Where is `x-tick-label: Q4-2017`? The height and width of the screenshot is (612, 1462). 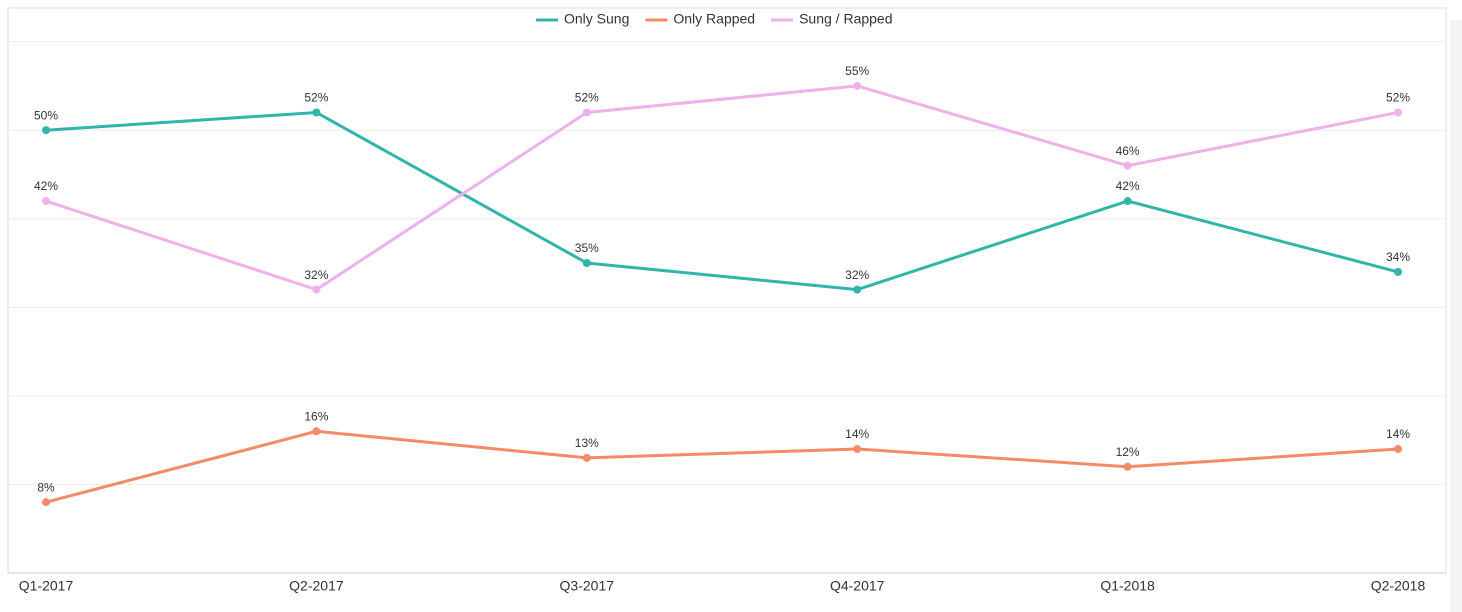
x-tick-label: Q4-2017 is located at coordinates (857, 586).